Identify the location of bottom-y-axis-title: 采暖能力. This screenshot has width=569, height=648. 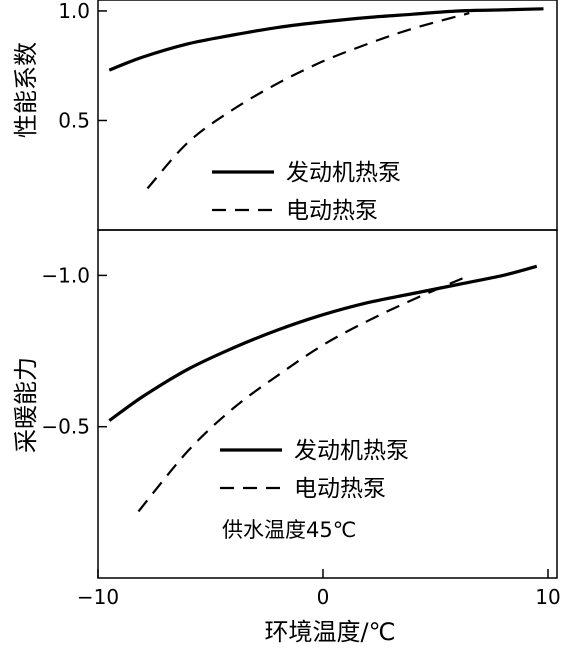
(26, 405).